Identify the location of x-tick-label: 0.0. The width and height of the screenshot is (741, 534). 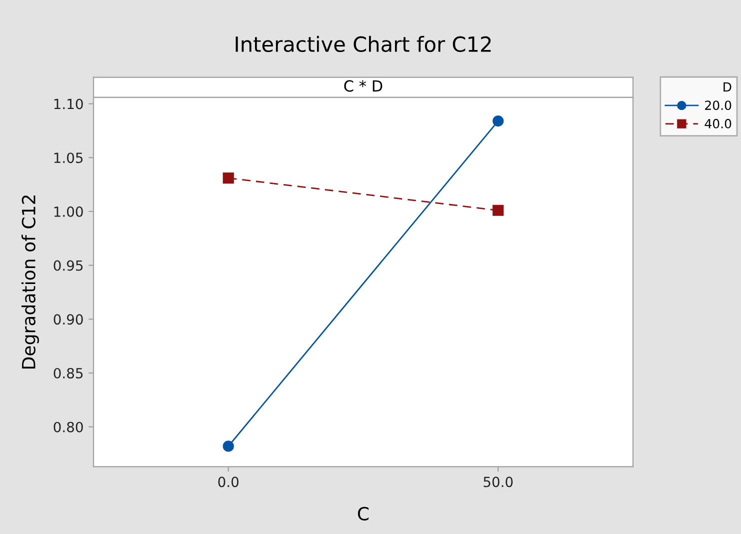
(228, 482).